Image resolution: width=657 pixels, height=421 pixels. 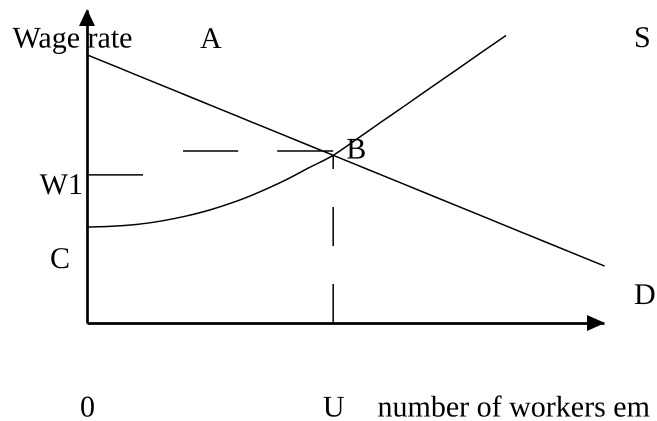 I want to click on series-label: D, so click(x=645, y=294).